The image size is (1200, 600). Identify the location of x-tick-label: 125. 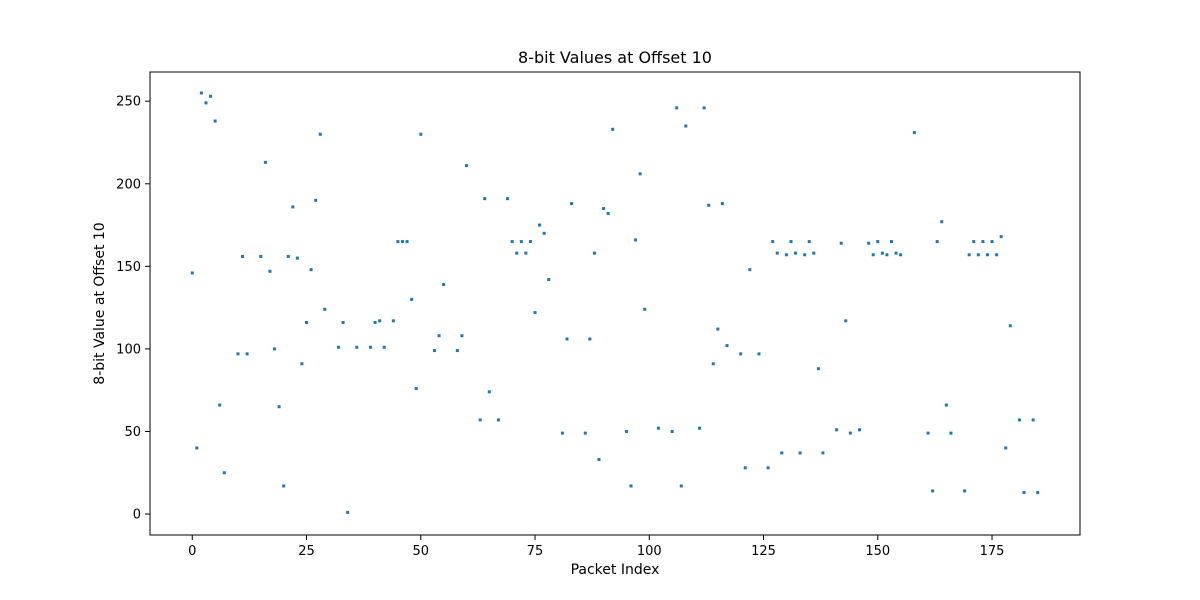
(763, 551).